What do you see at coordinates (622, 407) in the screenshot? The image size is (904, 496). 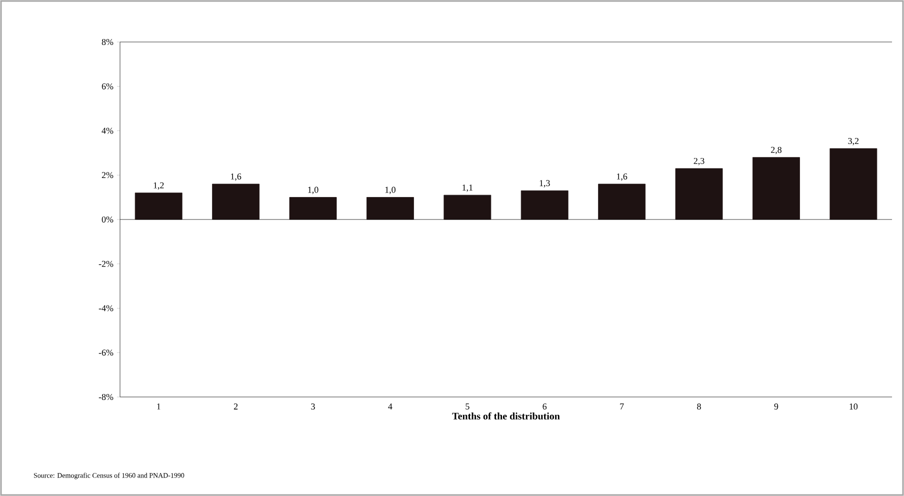 I see `x-tick-label: 7` at bounding box center [622, 407].